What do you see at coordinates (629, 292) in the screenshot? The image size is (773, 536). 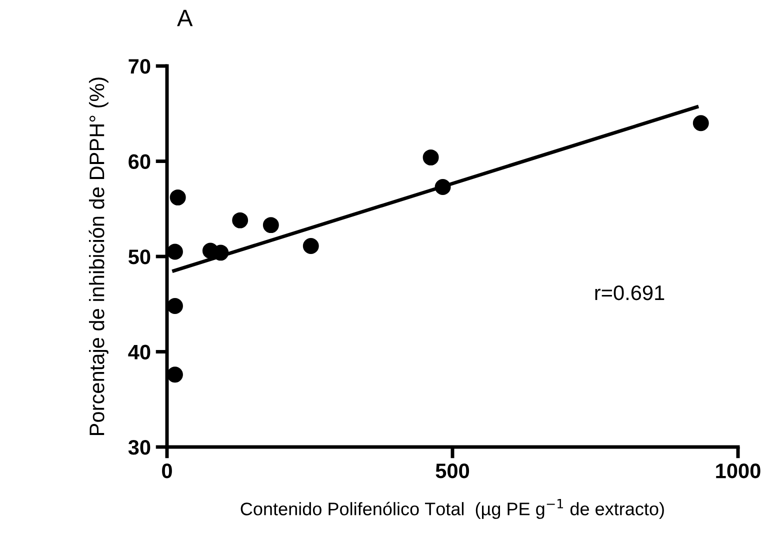 I see `annotation: r=0.691` at bounding box center [629, 292].